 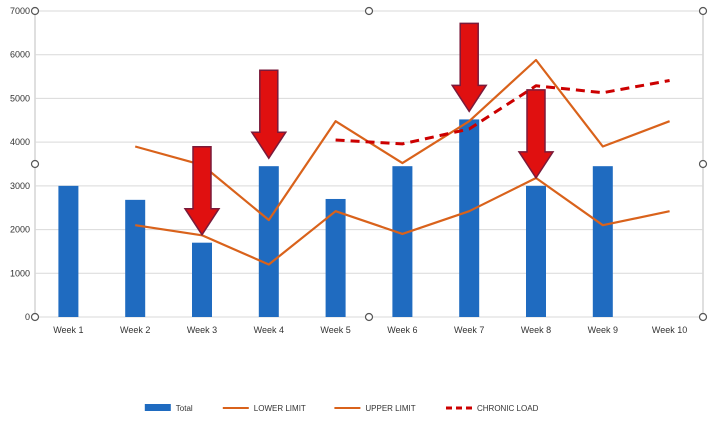 What do you see at coordinates (68, 330) in the screenshot?
I see `x-tick-label: Week 1` at bounding box center [68, 330].